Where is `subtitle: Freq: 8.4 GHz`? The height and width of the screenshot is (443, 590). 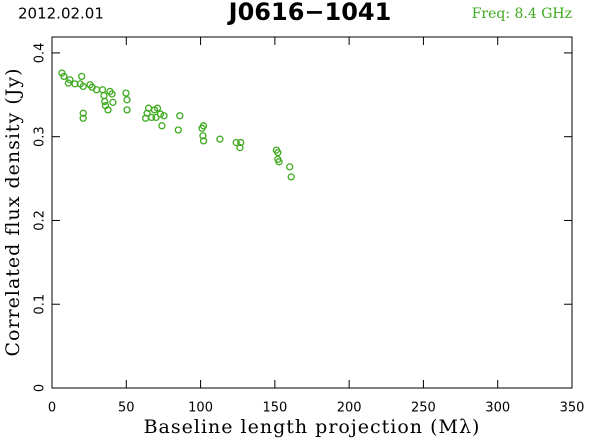 subtitle: Freq: 8.4 GHz is located at coordinates (522, 14).